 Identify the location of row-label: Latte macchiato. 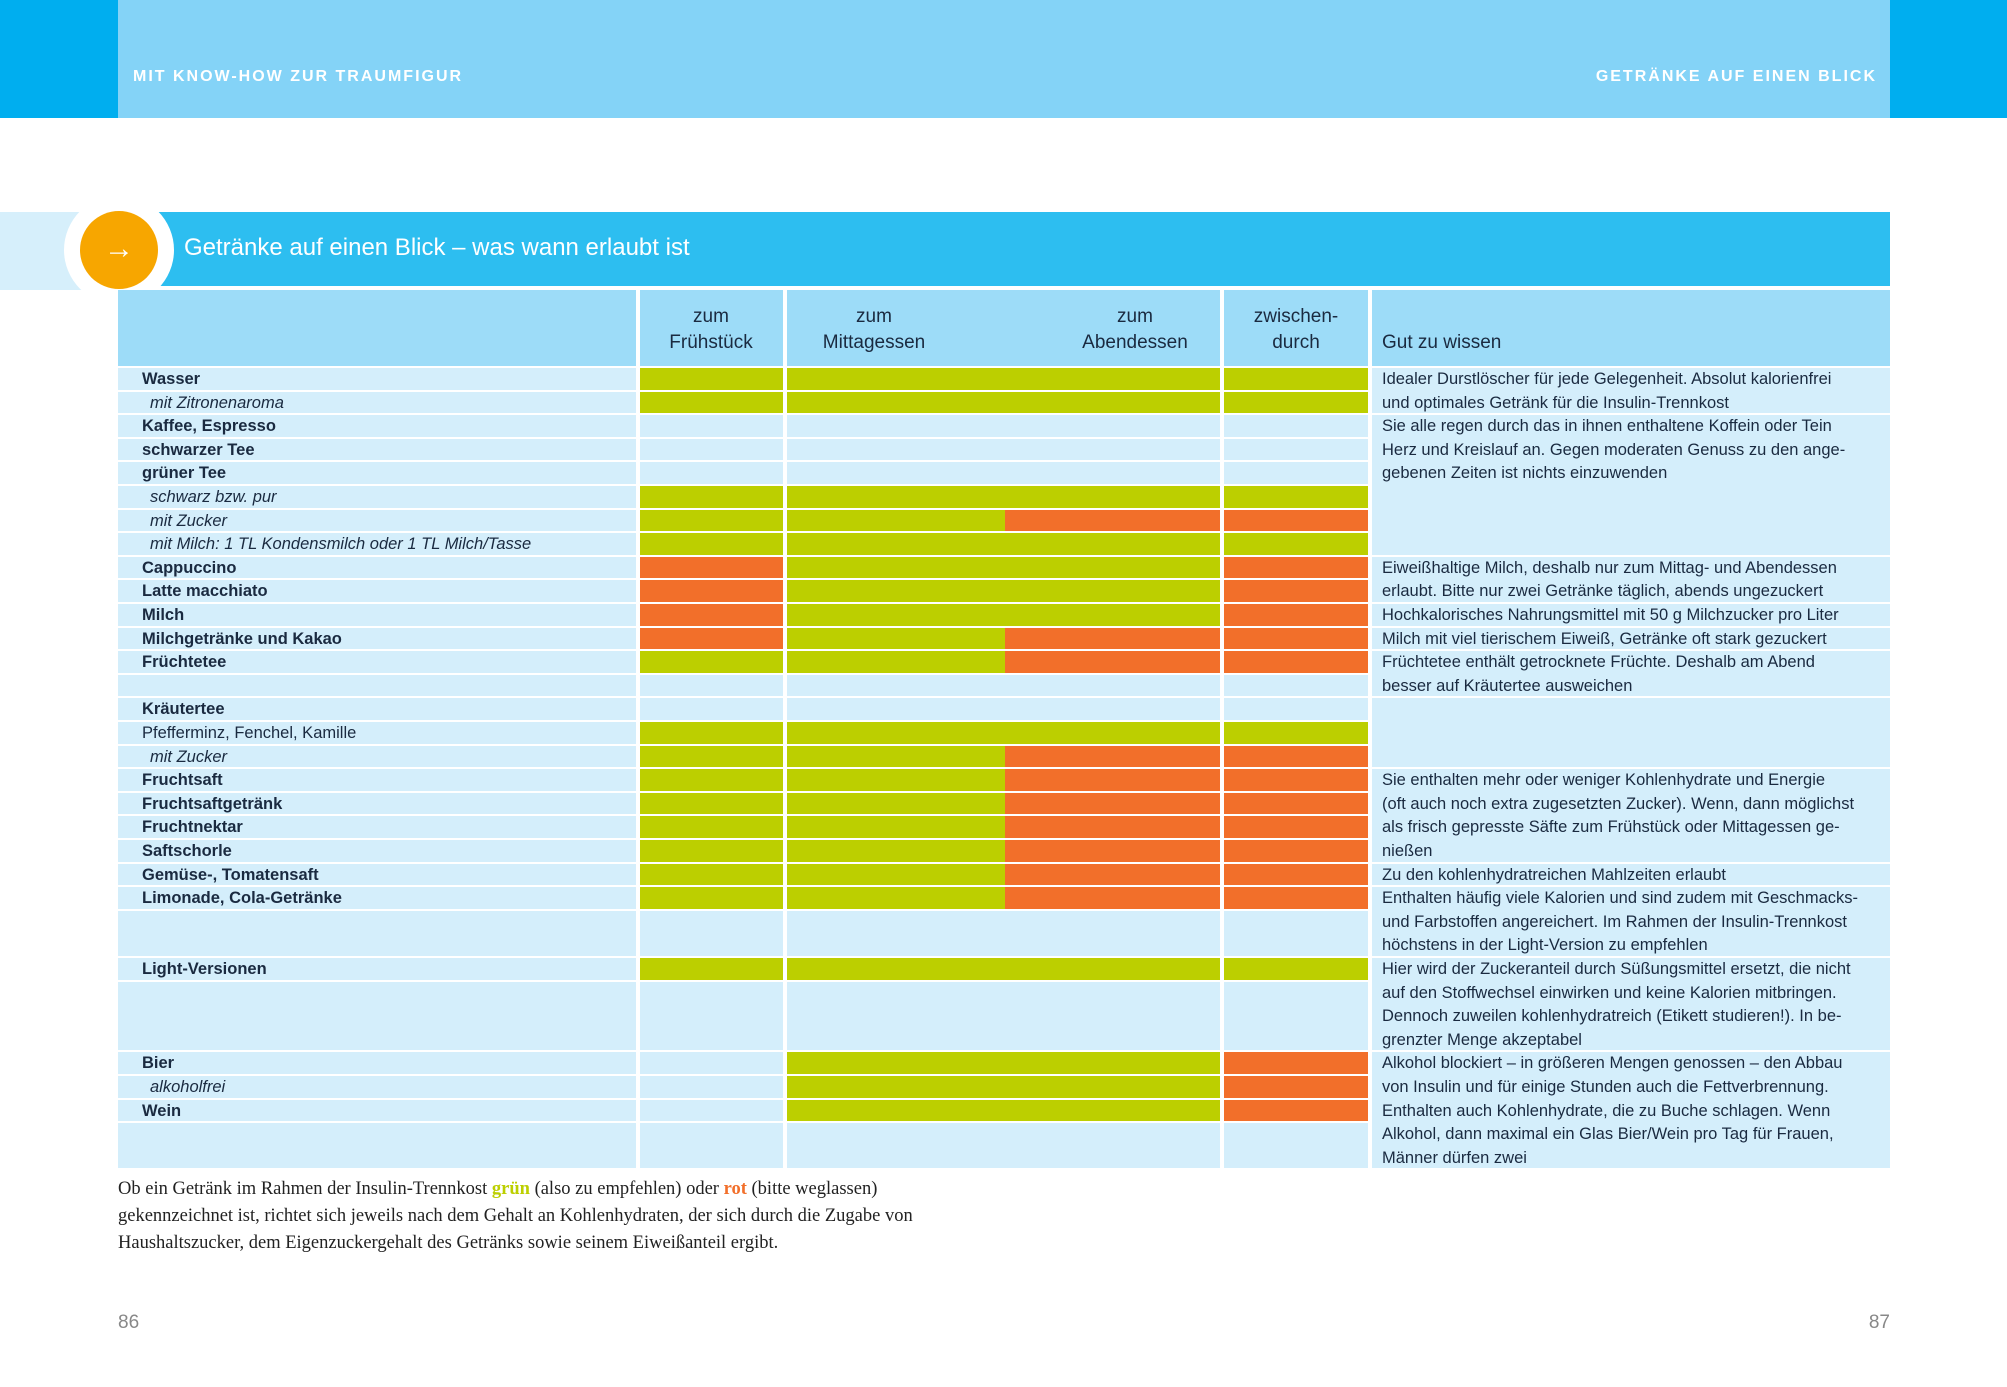
(205, 591).